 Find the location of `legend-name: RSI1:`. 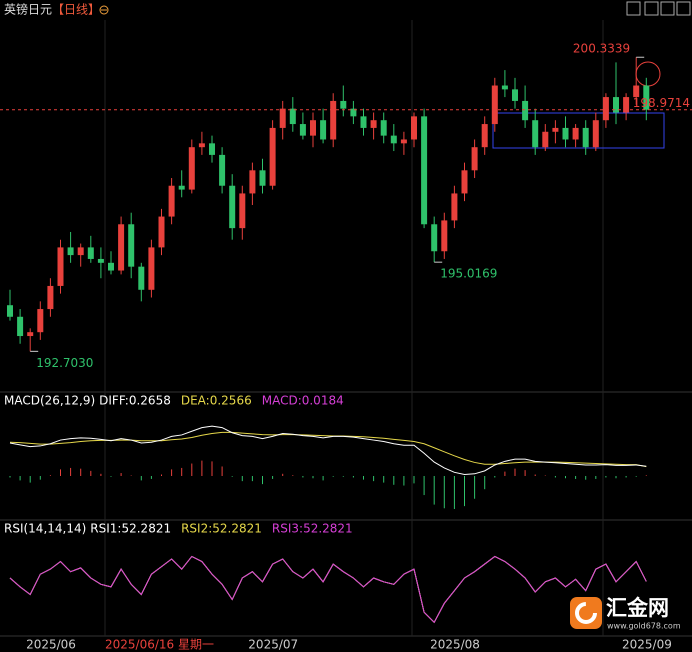

legend-name: RSI1: is located at coordinates (105, 529).